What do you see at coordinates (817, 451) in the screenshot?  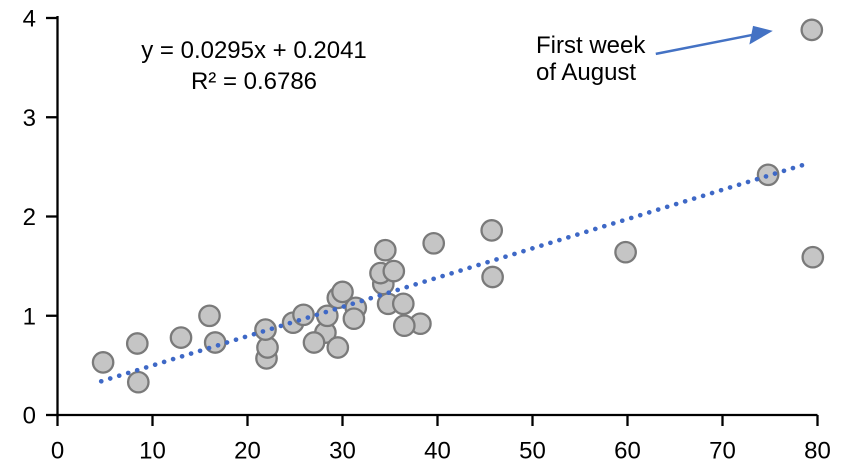 I see `x-tick-label: 80` at bounding box center [817, 451].